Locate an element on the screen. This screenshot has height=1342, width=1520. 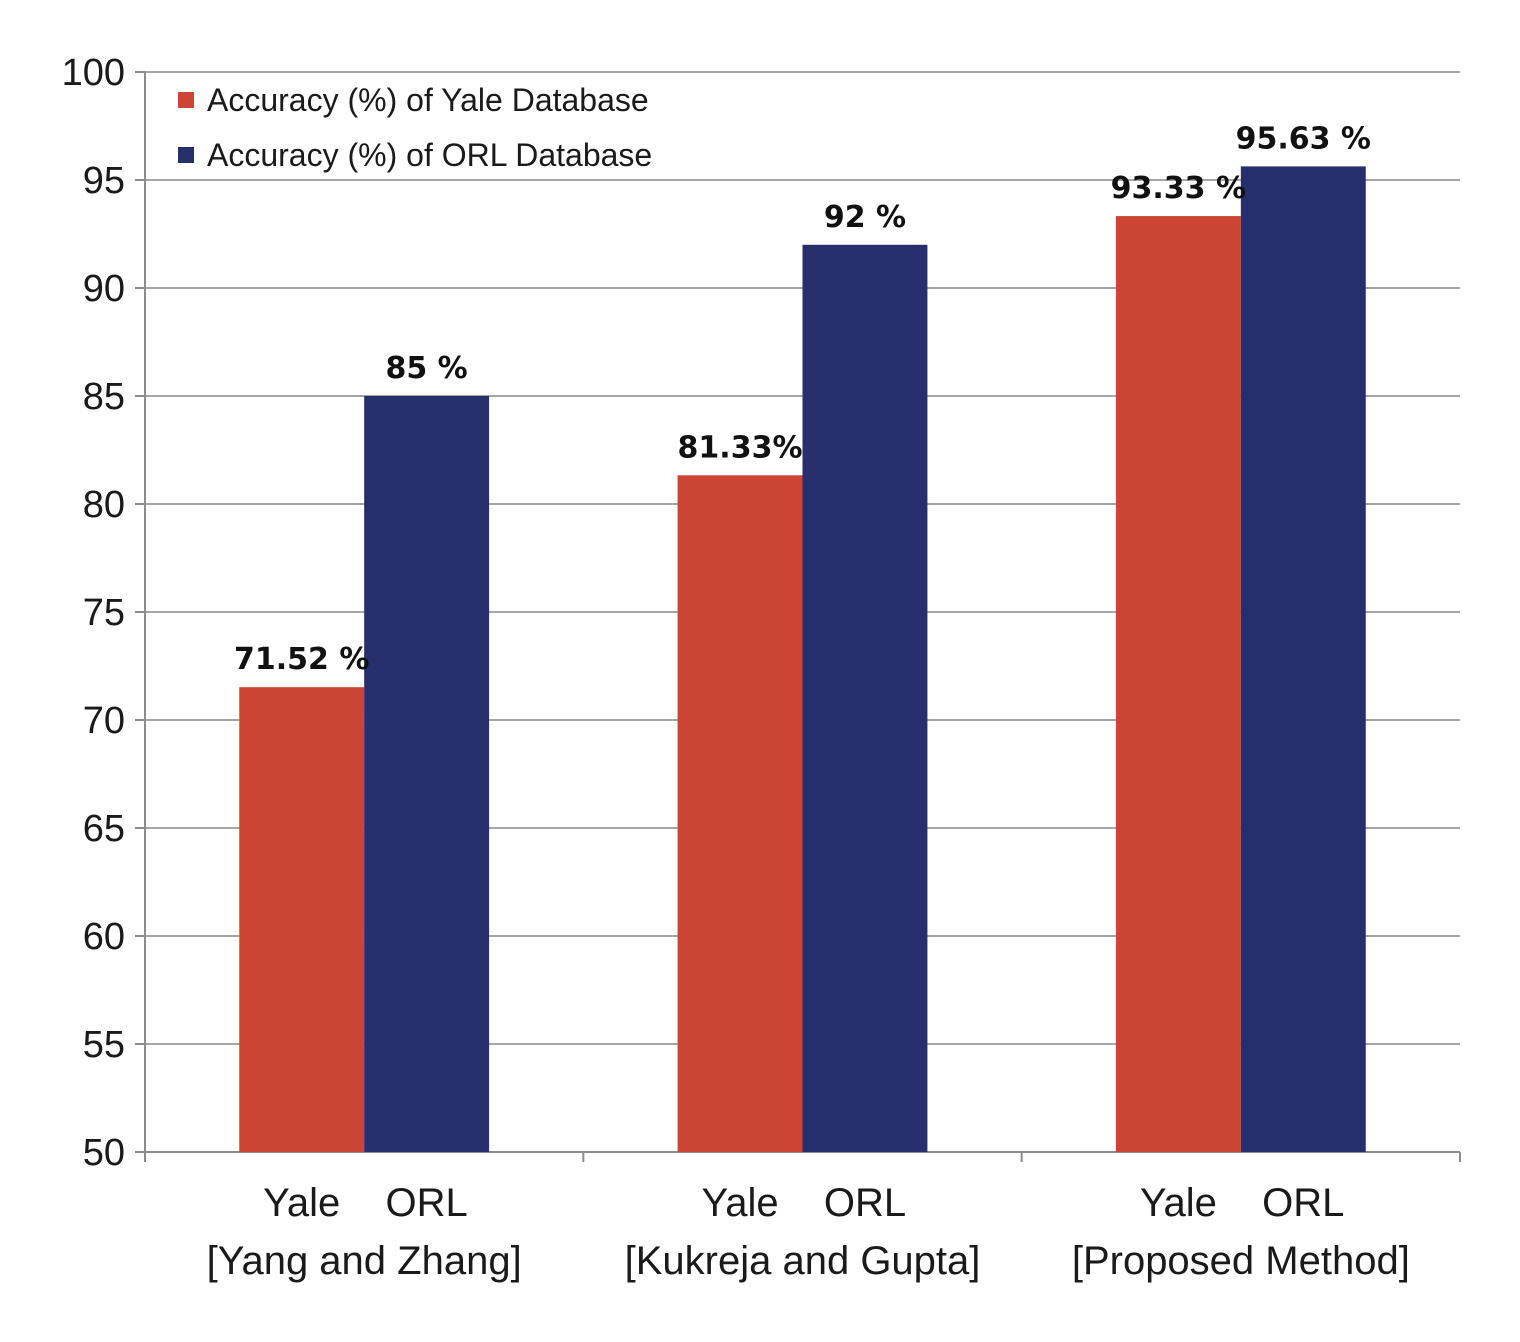
legend-label: Accuracy (%) of Yale Database is located at coordinates (428, 100).